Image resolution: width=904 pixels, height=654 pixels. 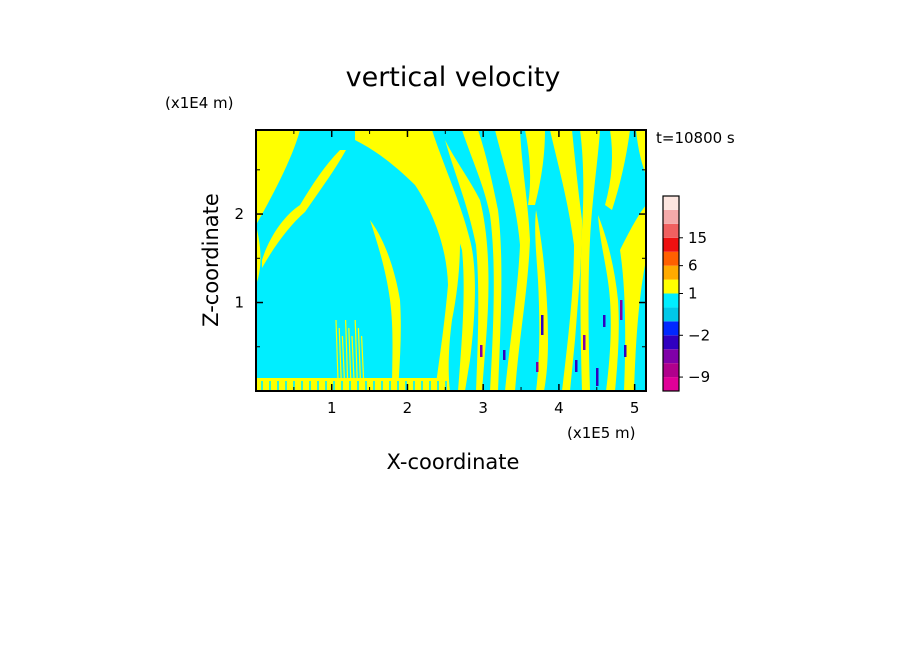 What do you see at coordinates (239, 303) in the screenshot?
I see `y-tick-label: 1` at bounding box center [239, 303].